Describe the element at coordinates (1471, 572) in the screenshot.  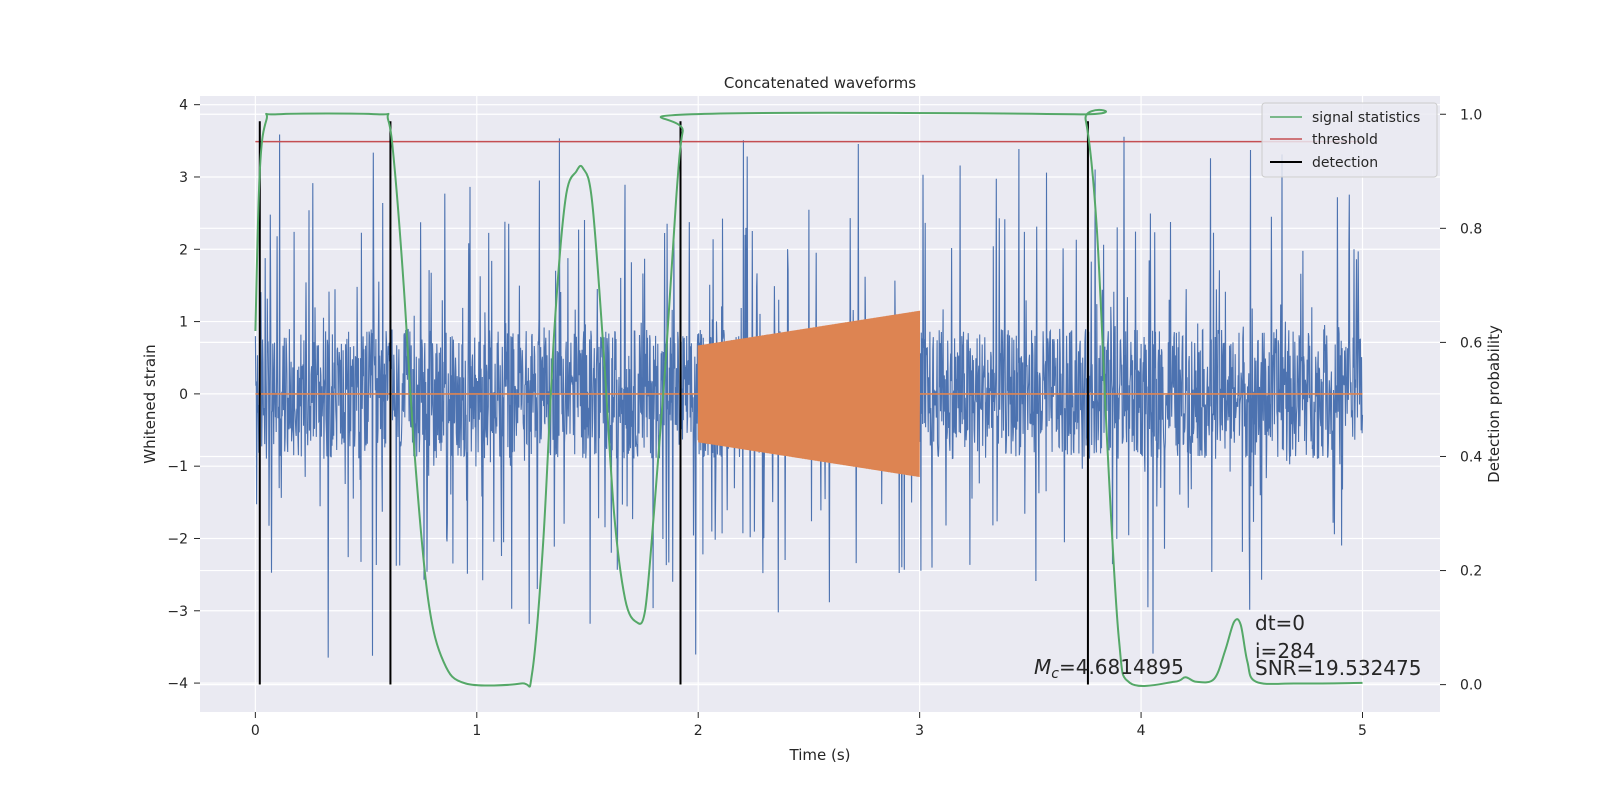
I see `y-right-tick-label: 0.2` at that location.